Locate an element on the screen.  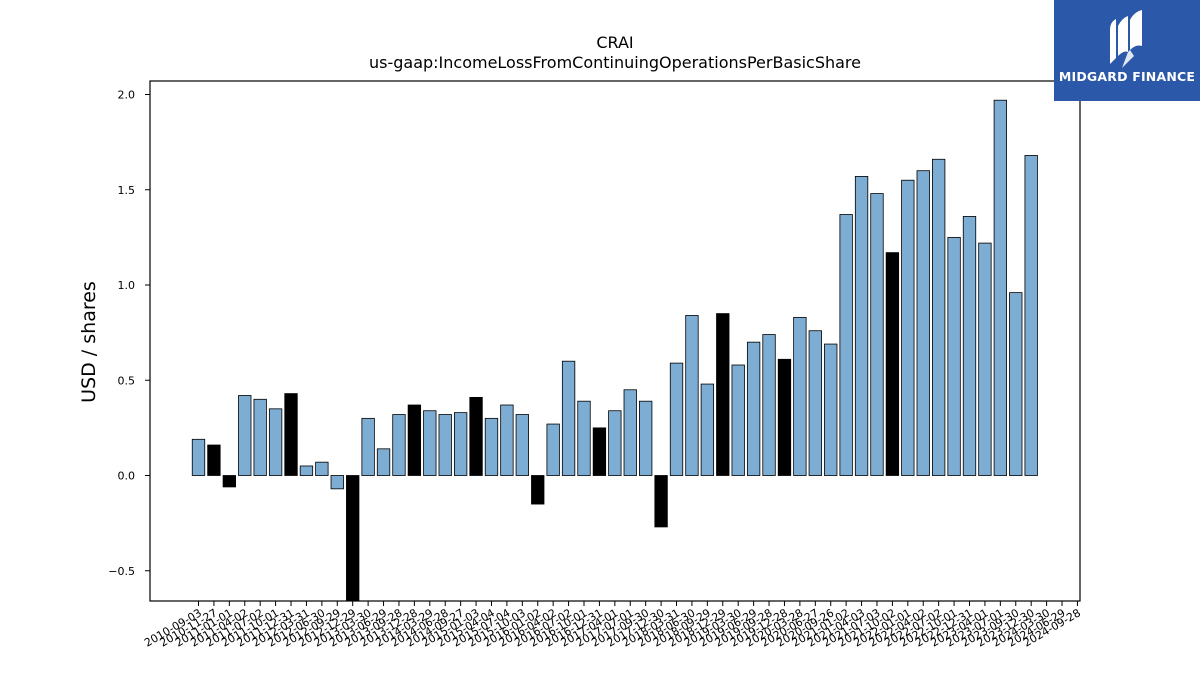
y-tick-label-5: 2.0 is located at coordinates (127, 95).